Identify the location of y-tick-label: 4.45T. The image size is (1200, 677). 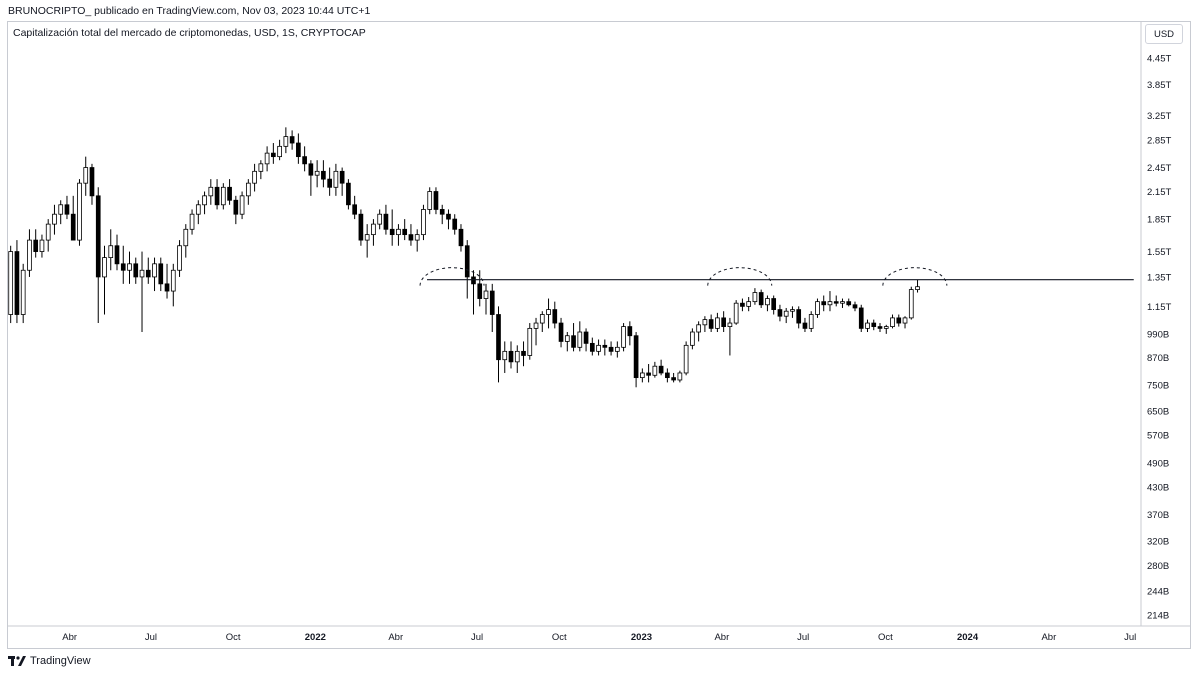
(1159, 59).